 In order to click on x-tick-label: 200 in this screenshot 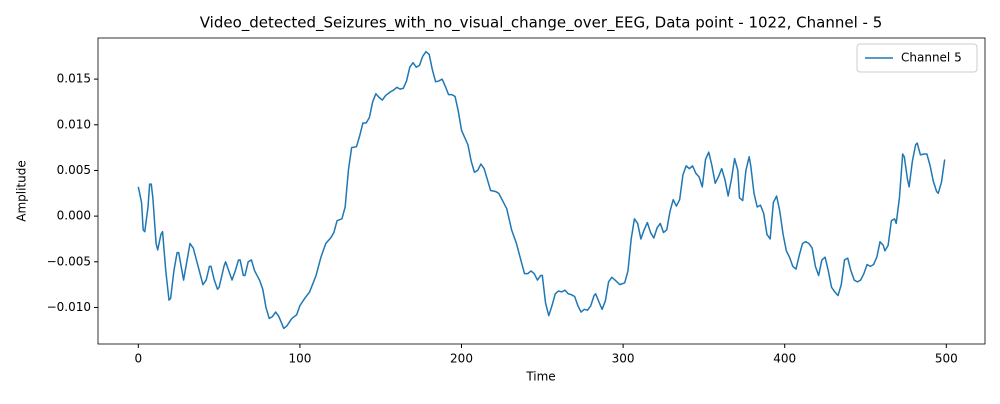, I will do `click(461, 359)`.